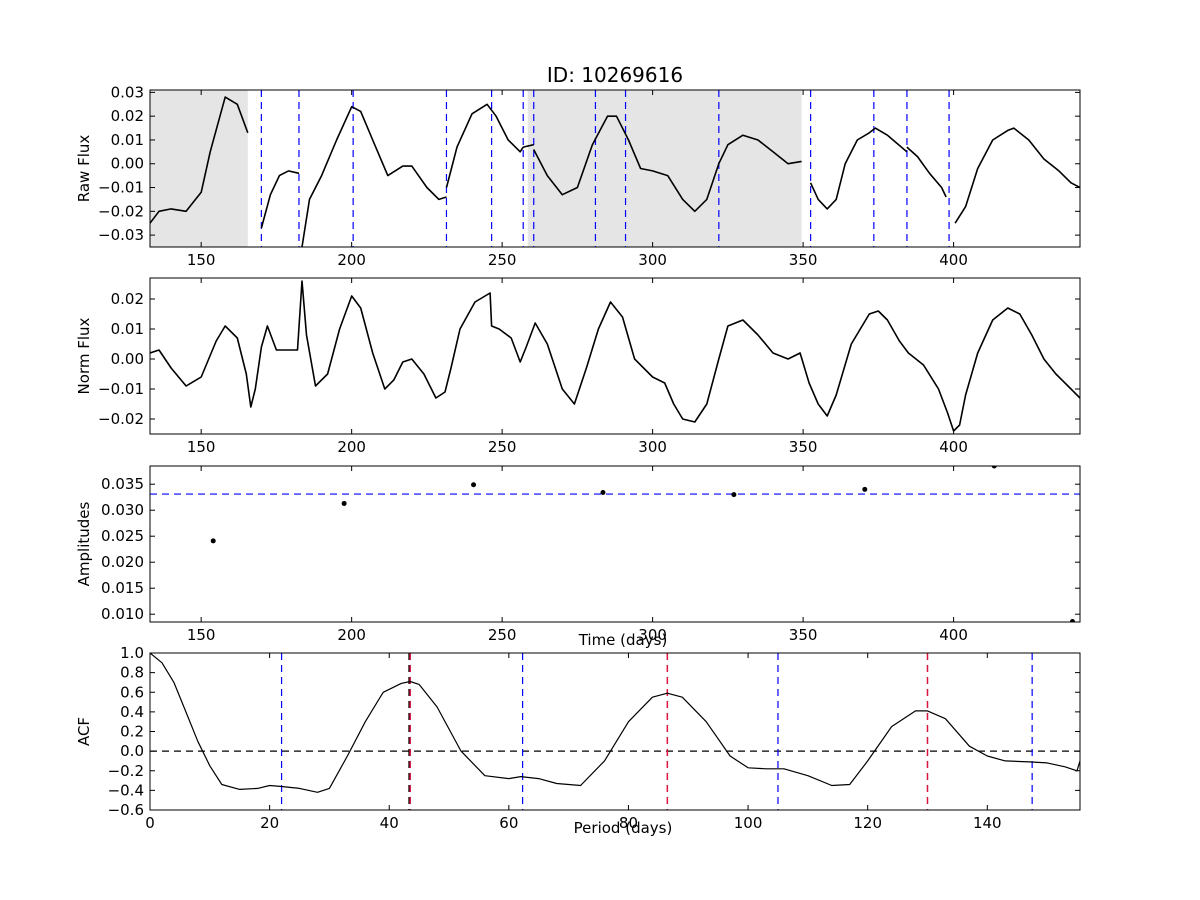 The width and height of the screenshot is (1200, 900). I want to click on y-tick-label: 0.010, so click(122, 614).